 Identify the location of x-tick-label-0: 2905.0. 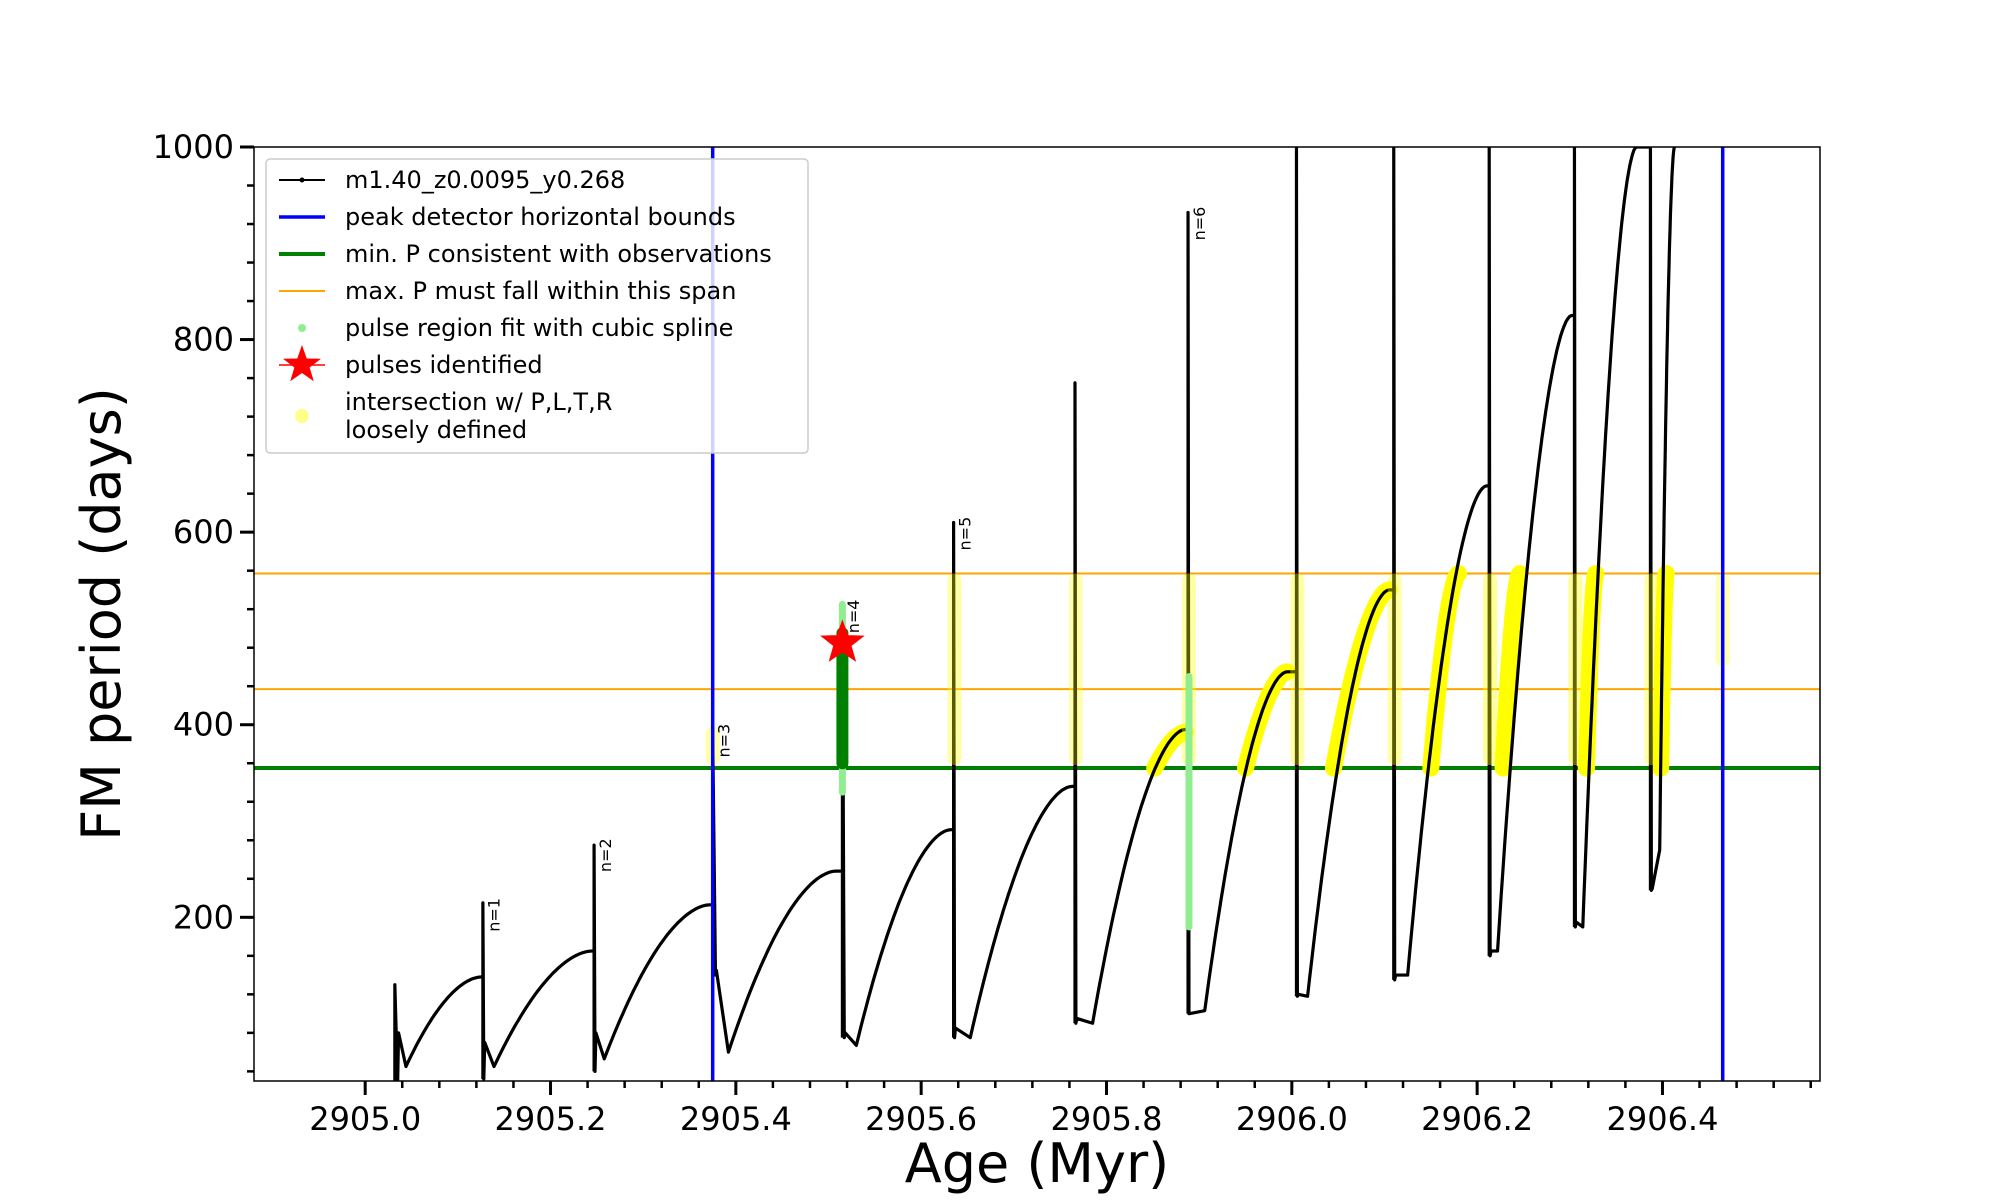
(365, 1119).